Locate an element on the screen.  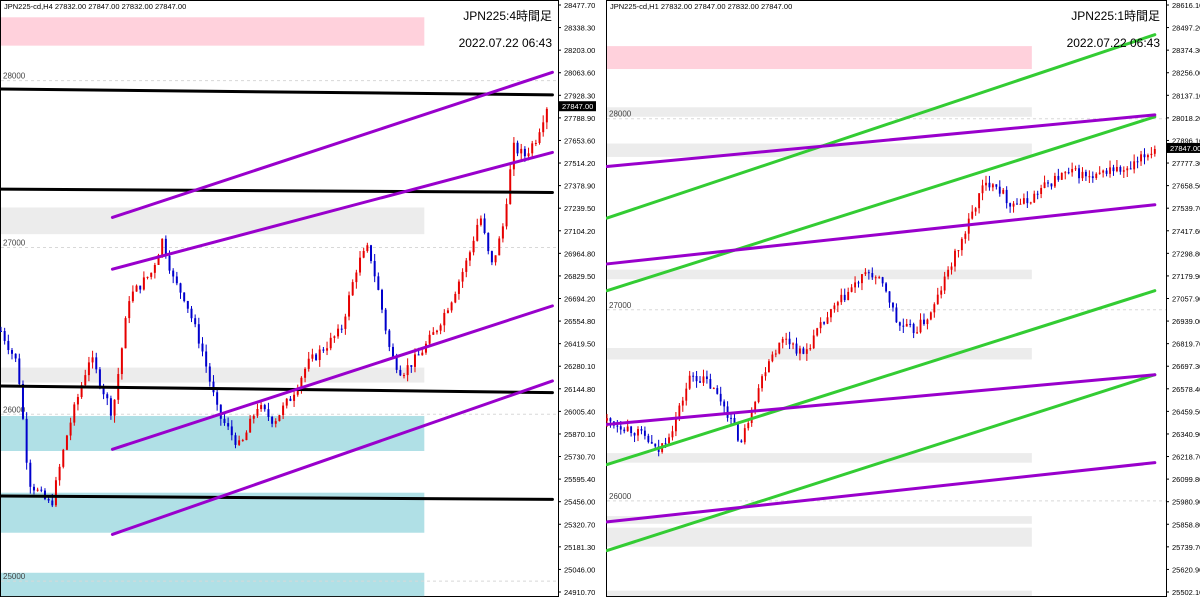
price-tick-label: 25046.00 is located at coordinates (579, 569).